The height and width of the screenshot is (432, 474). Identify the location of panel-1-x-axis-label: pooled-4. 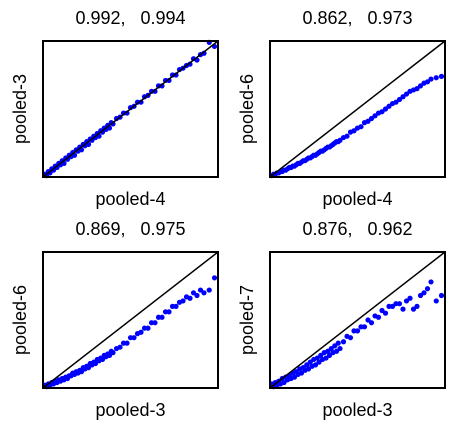
(130, 199).